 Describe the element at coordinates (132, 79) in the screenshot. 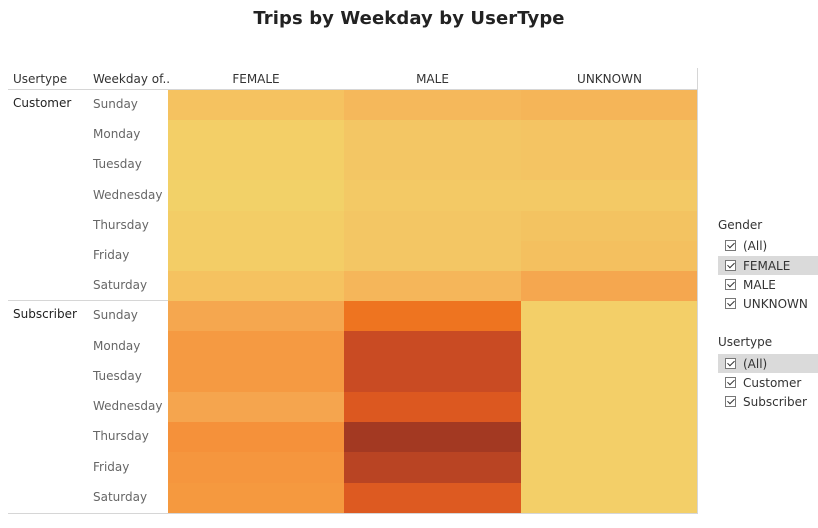

I see `row-header-weekday: Weekday of..` at that location.